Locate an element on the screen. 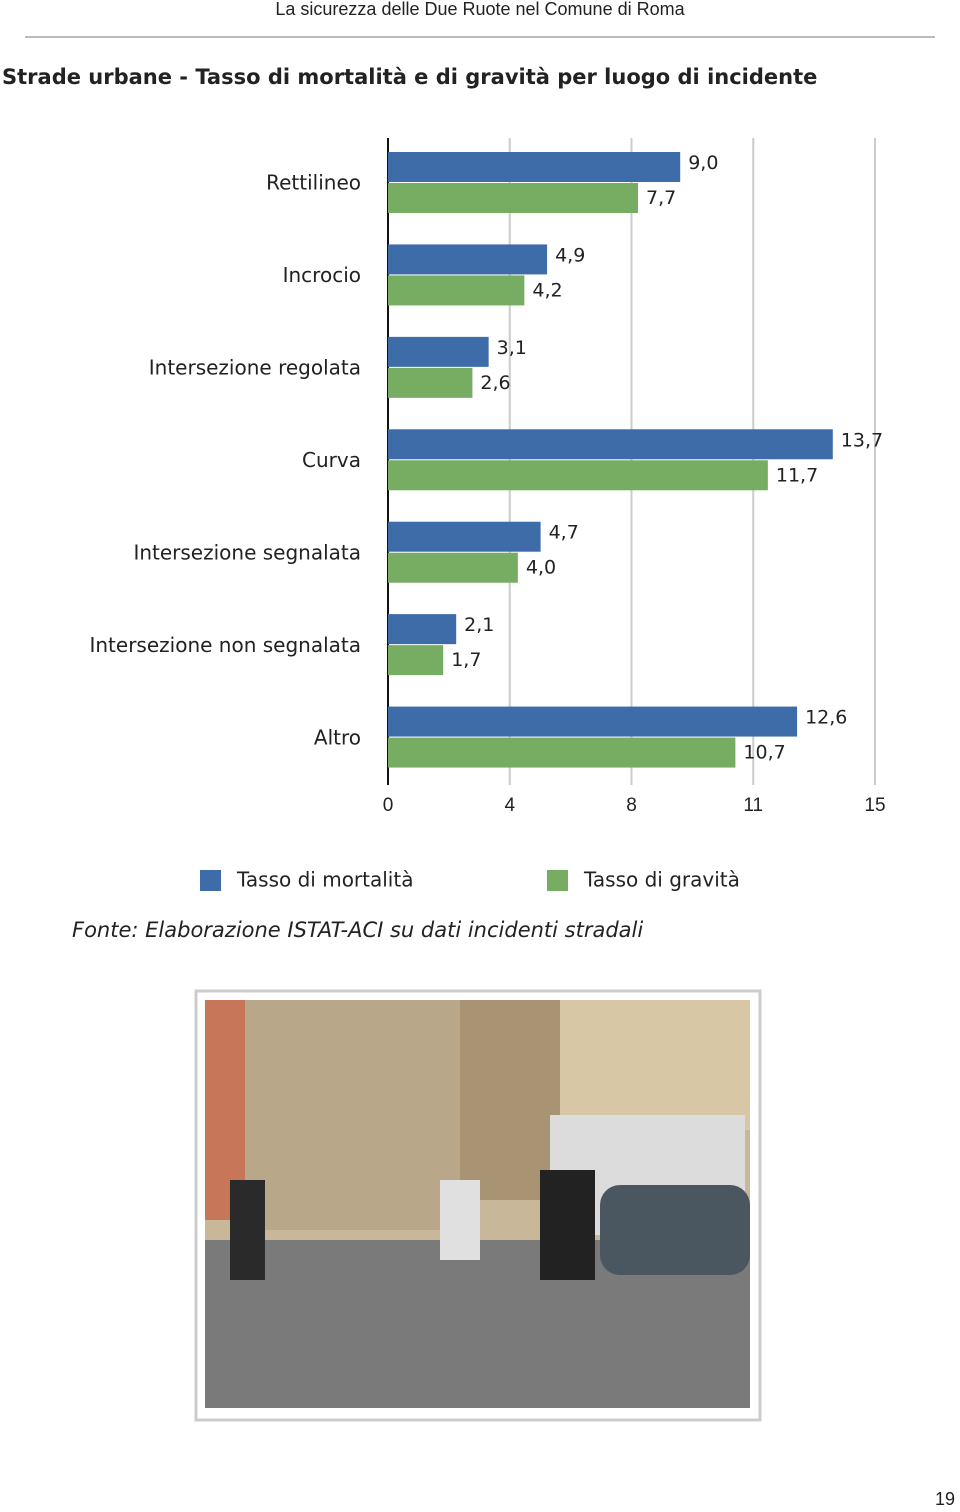 The image size is (960, 1512). value-label: 4,2 is located at coordinates (547, 290).